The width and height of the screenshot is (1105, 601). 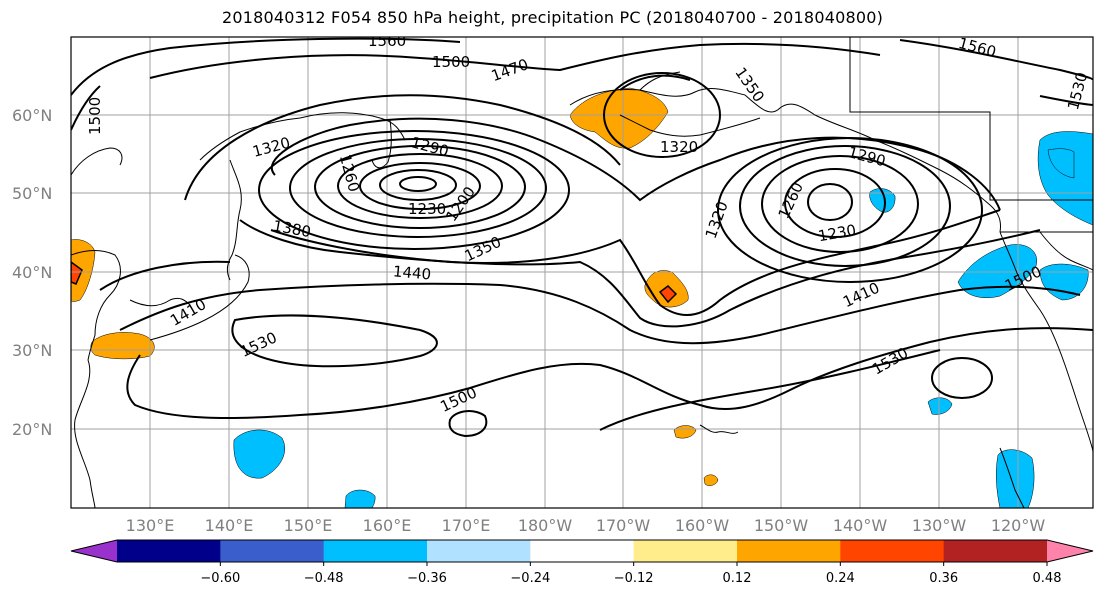 I want to click on lon-label: 130°W, so click(x=939, y=525).